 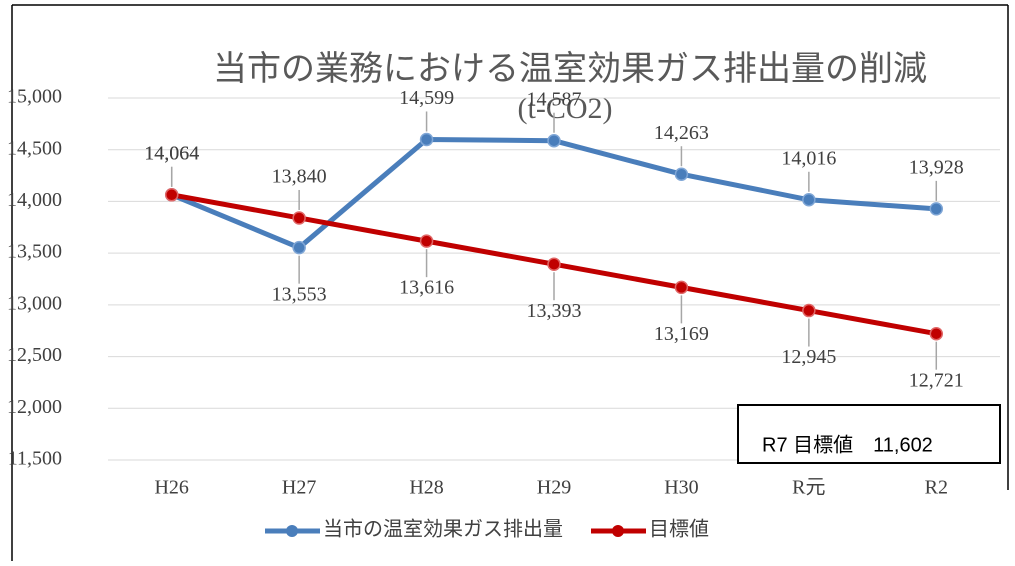 What do you see at coordinates (936, 488) in the screenshot?
I see `x-tick-label: R2` at bounding box center [936, 488].